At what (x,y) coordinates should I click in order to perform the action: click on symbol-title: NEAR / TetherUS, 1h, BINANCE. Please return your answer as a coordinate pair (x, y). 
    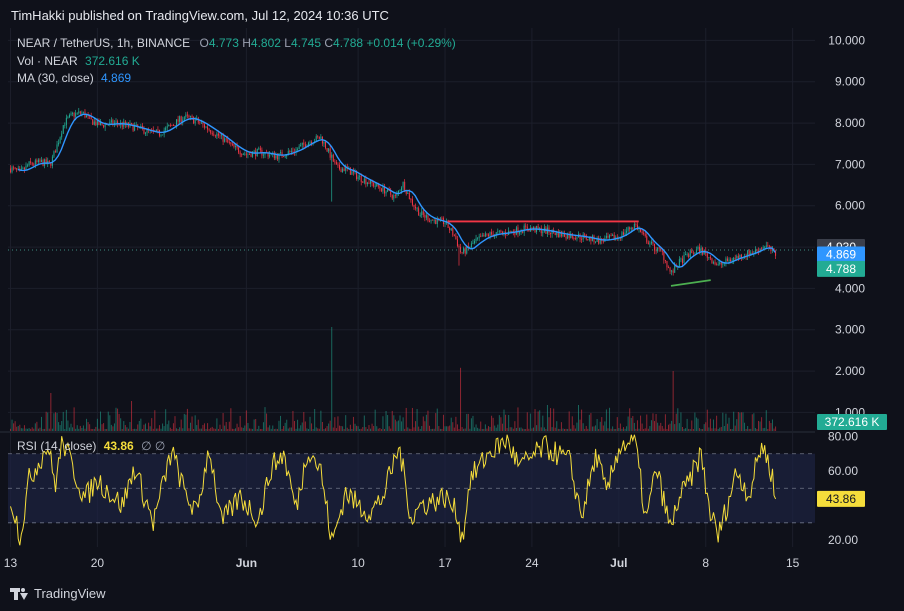
    Looking at the image, I should click on (104, 43).